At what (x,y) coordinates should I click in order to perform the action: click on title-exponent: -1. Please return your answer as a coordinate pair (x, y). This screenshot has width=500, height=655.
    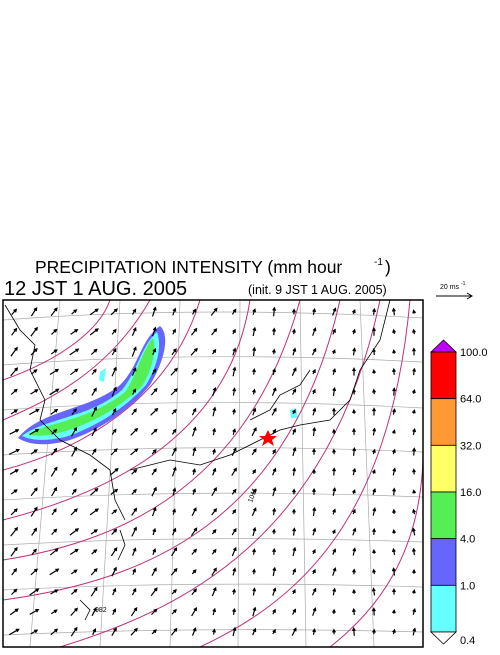
    Looking at the image, I should click on (378, 262).